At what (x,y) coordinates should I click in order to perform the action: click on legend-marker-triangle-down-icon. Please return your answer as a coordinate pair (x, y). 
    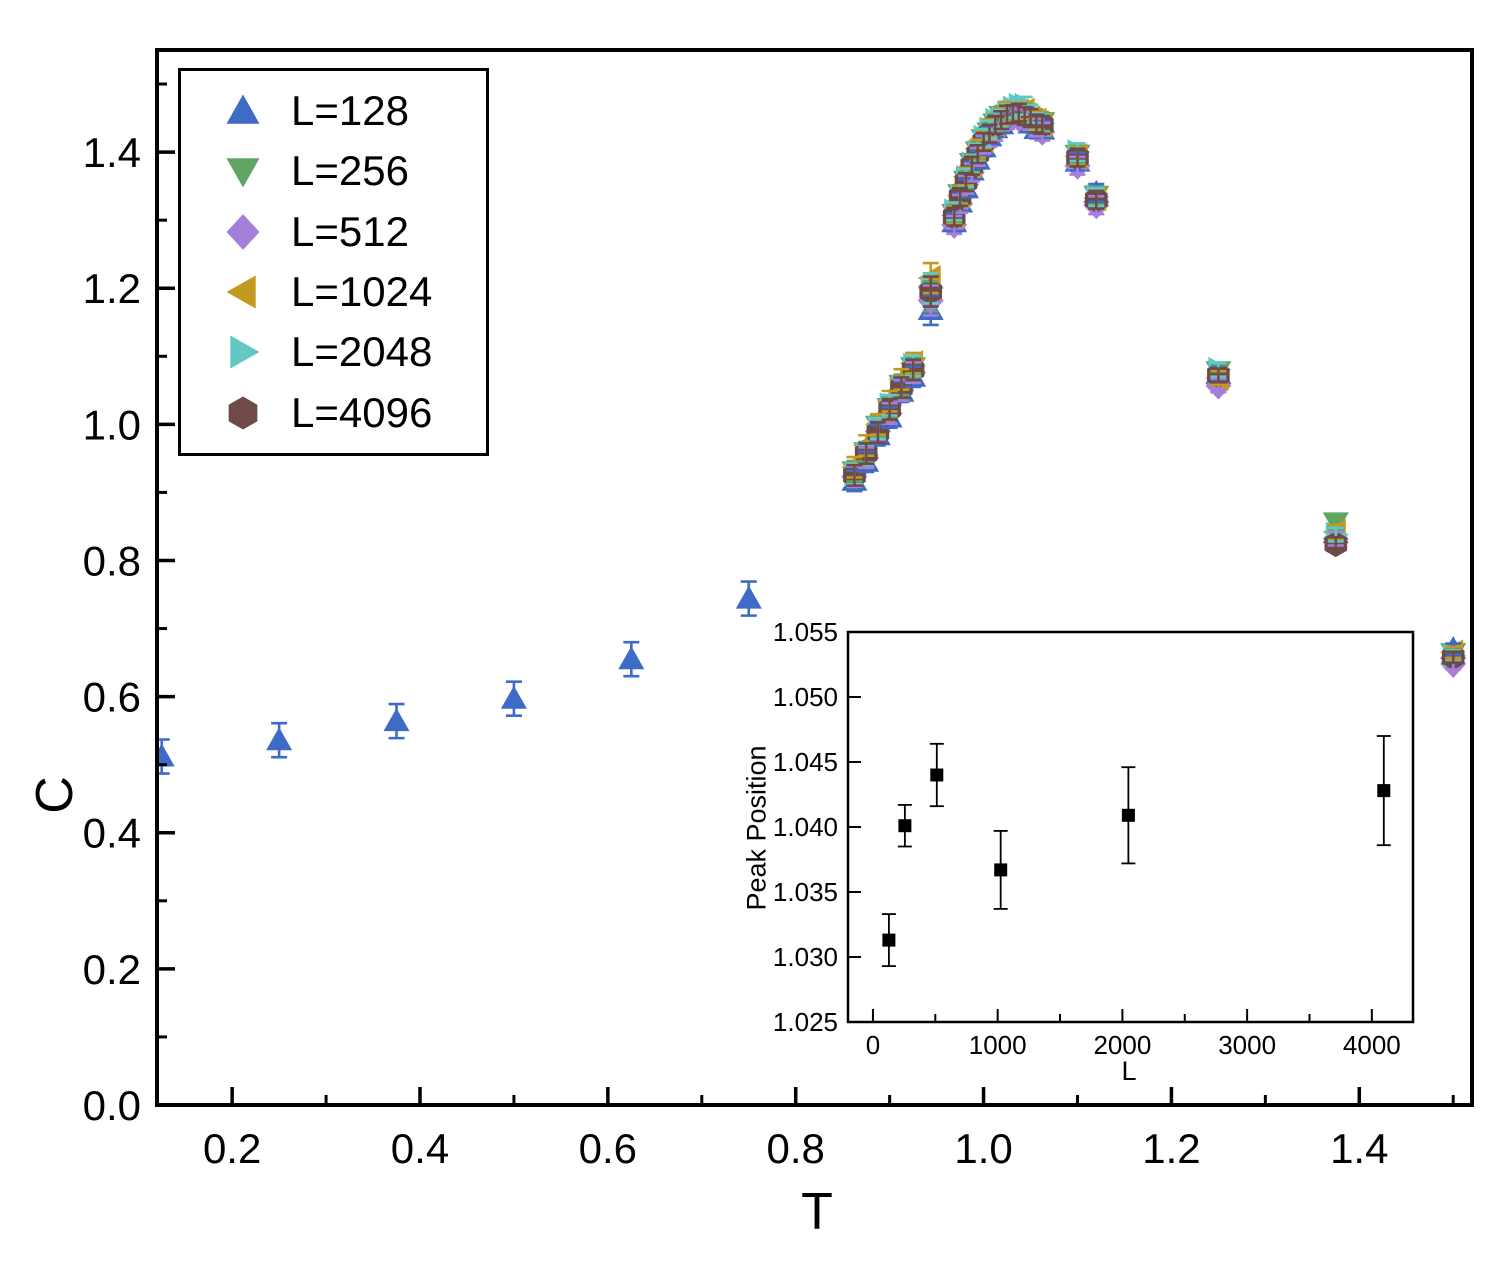
    Looking at the image, I should click on (243, 173).